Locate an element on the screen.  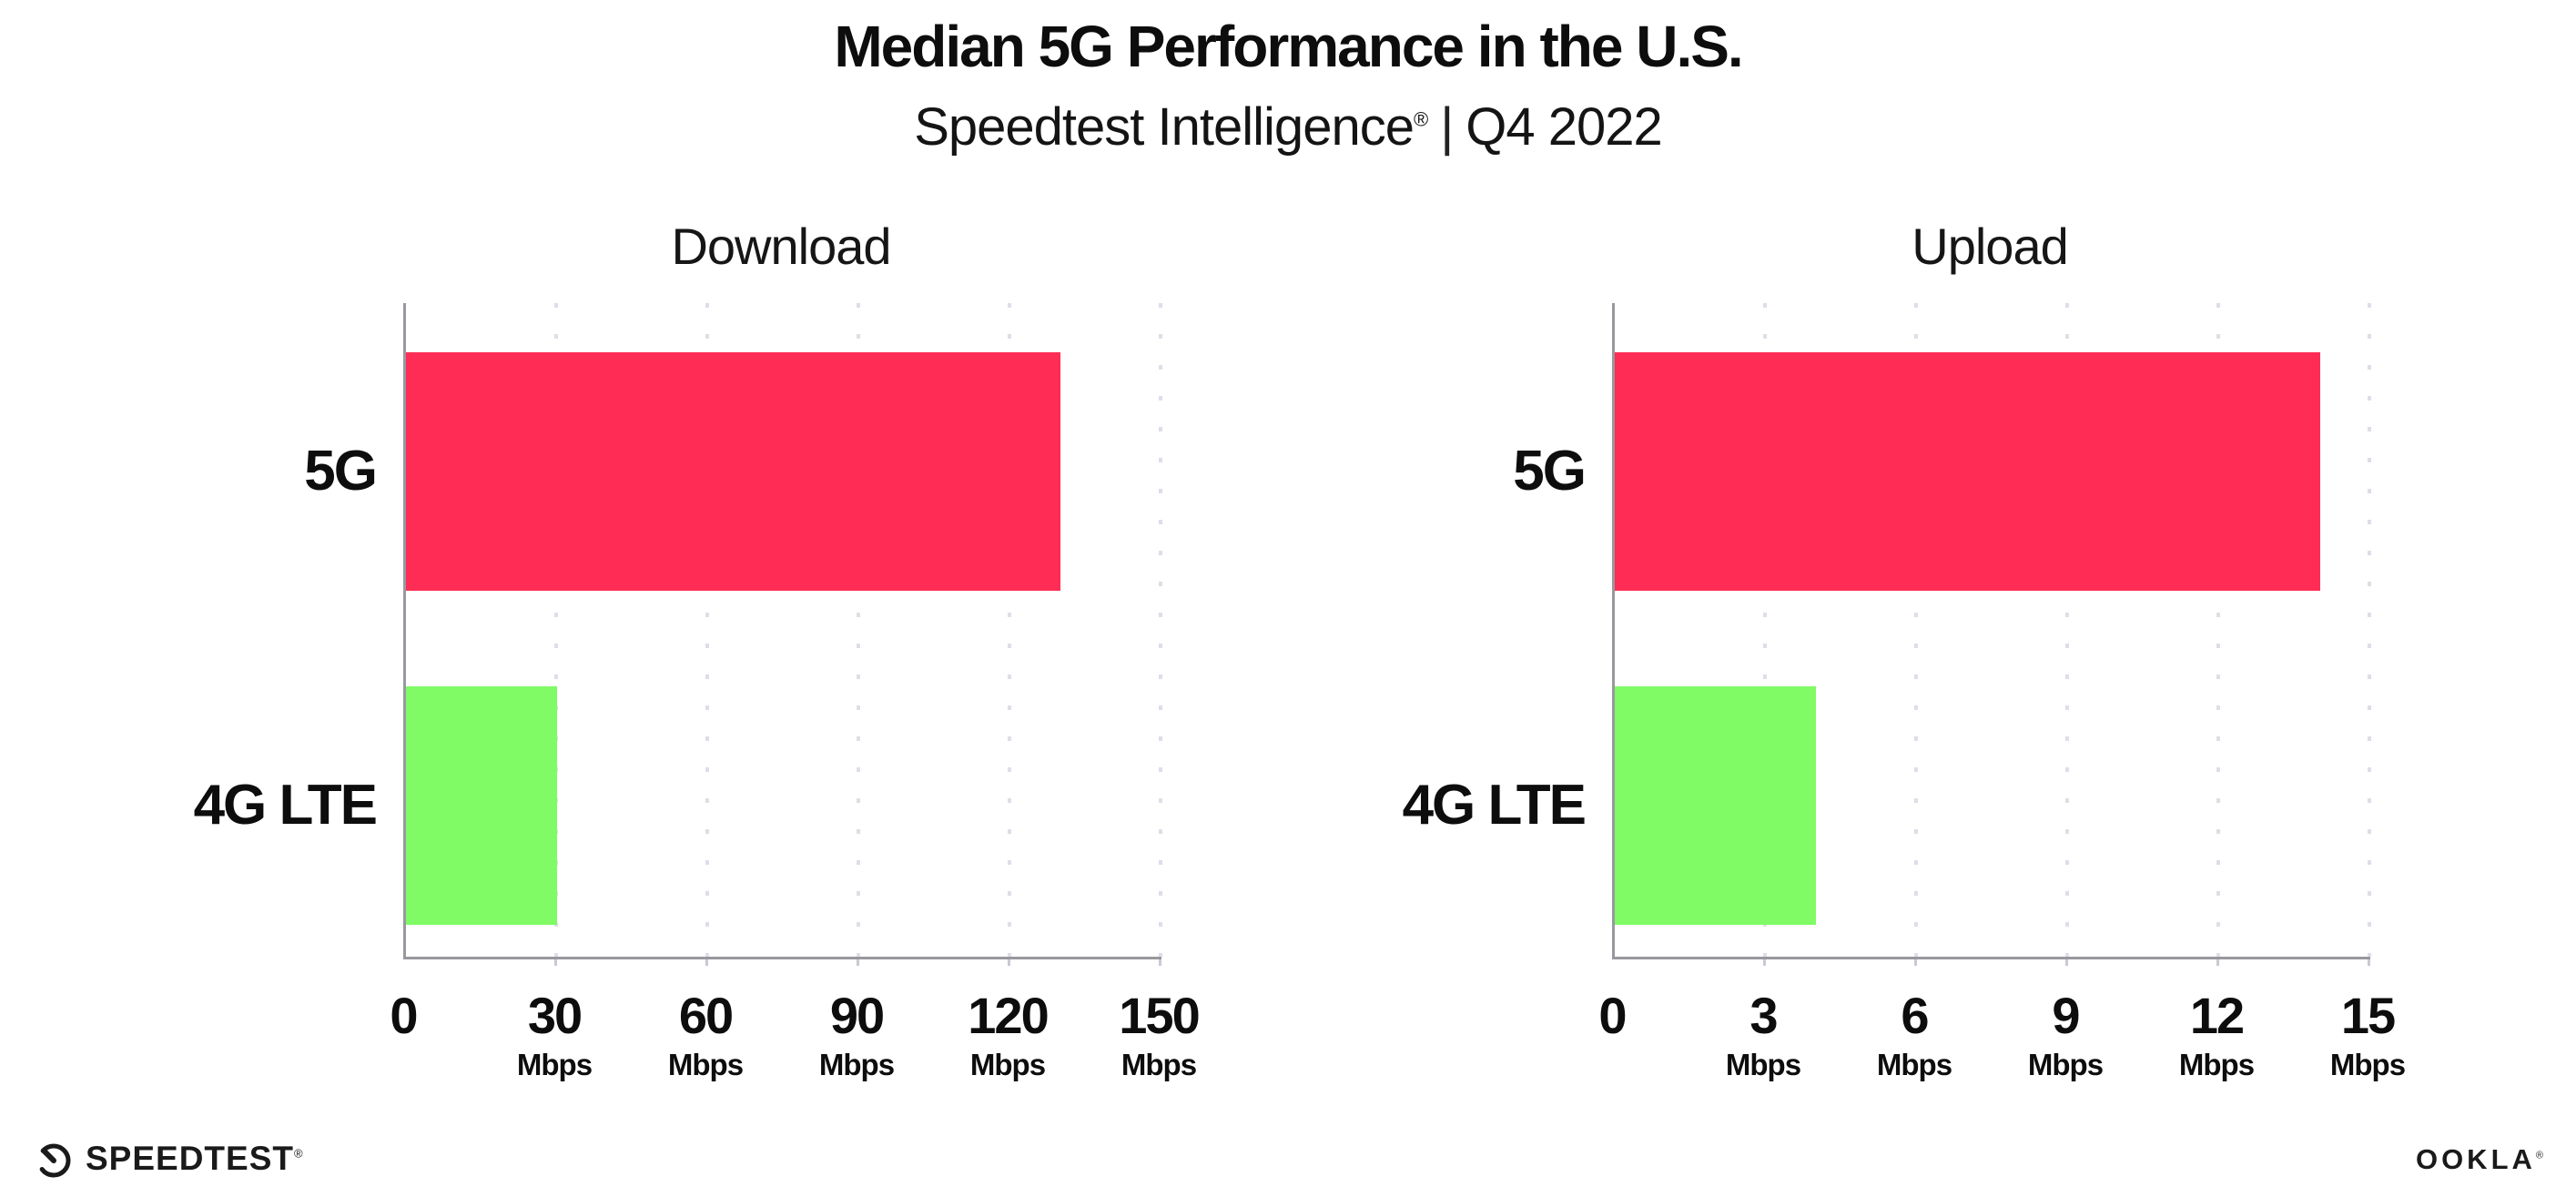
chart-title-download: Download is located at coordinates (781, 246).